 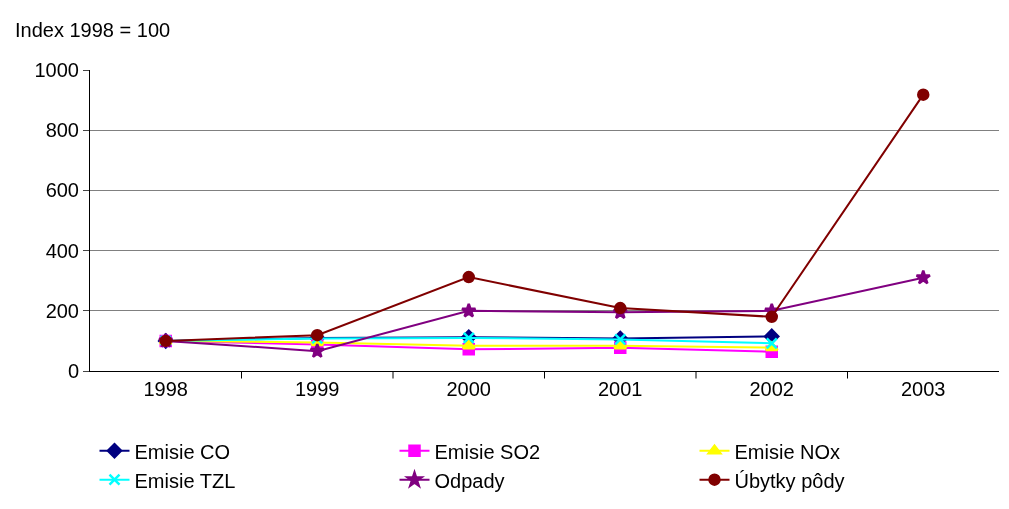 What do you see at coordinates (182, 451) in the screenshot?
I see `legend-label: Emisie CO` at bounding box center [182, 451].